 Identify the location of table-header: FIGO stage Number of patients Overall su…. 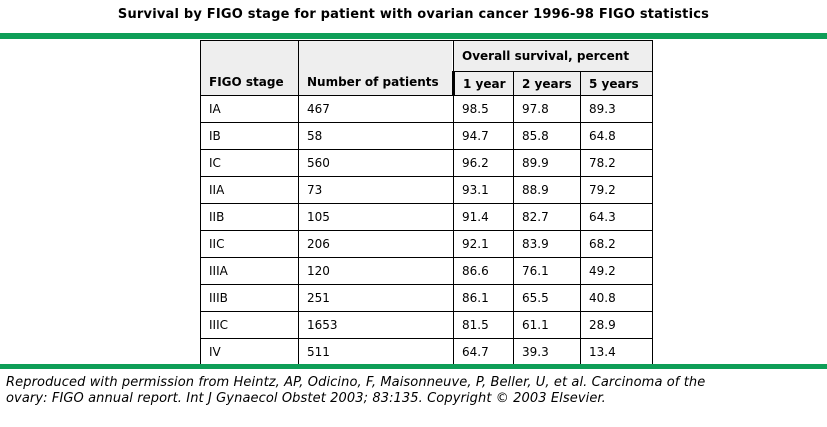
(427, 68).